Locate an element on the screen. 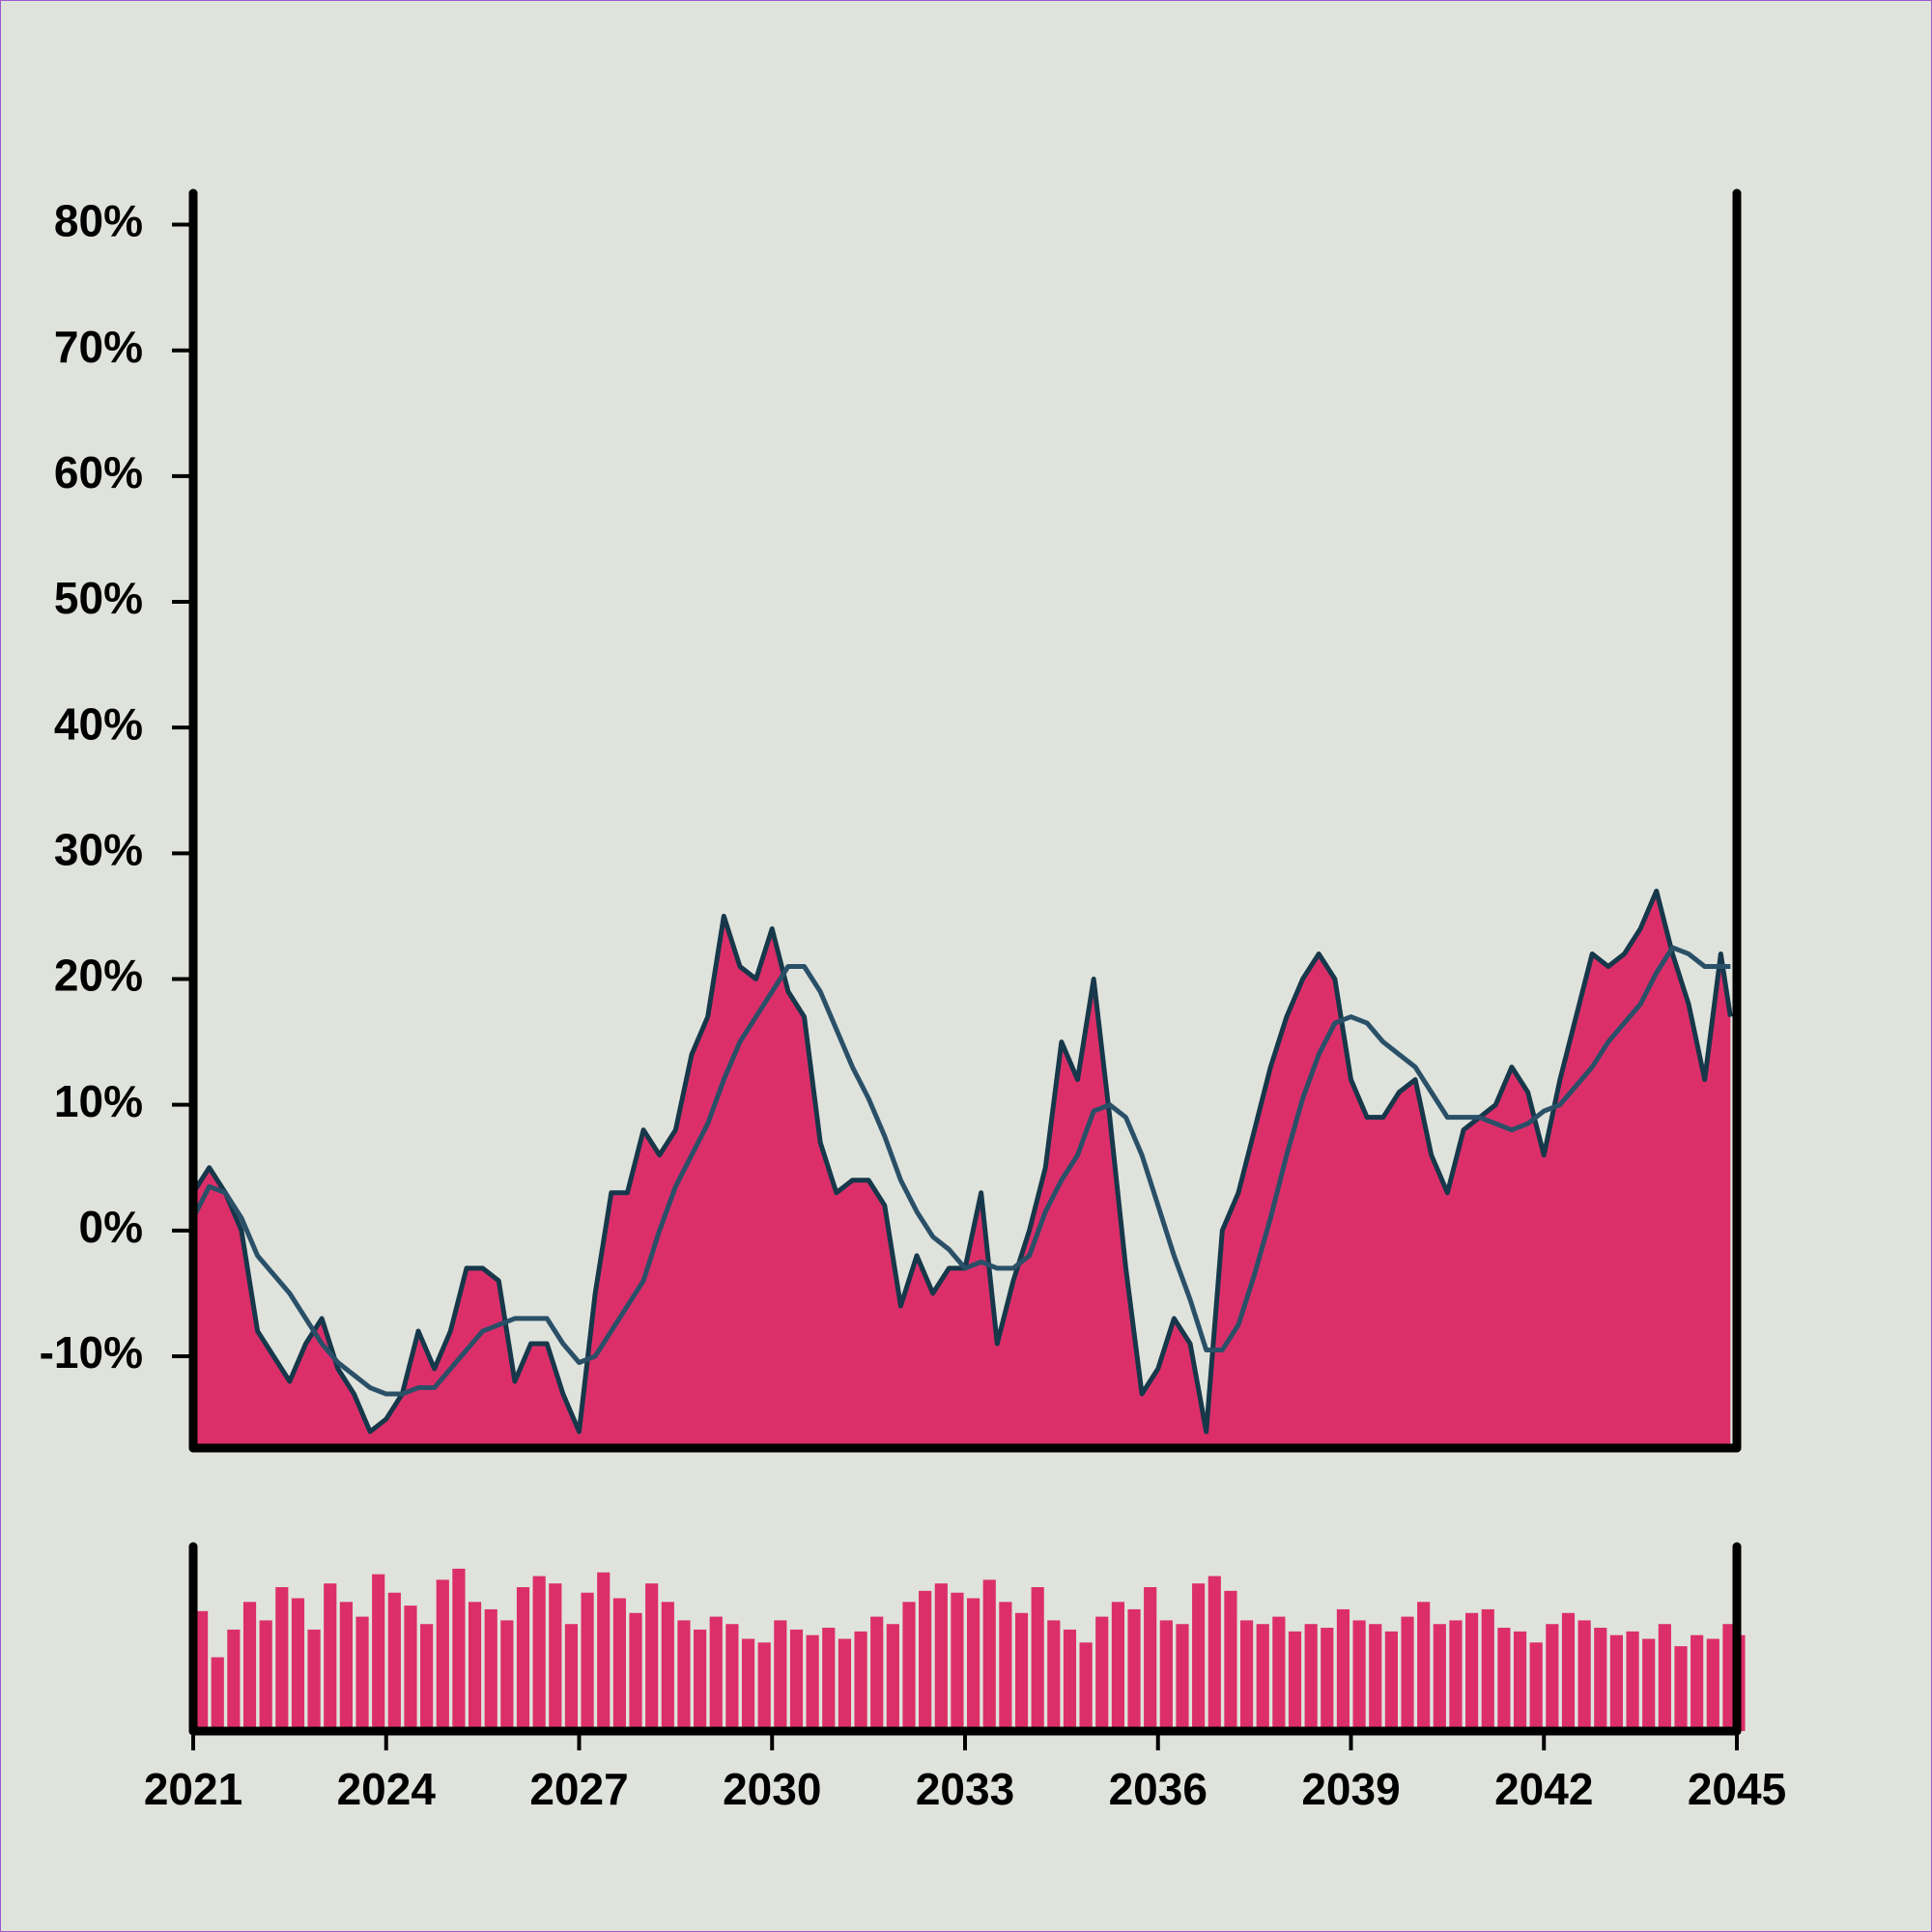  y-tick-label: 40% is located at coordinates (98, 723).